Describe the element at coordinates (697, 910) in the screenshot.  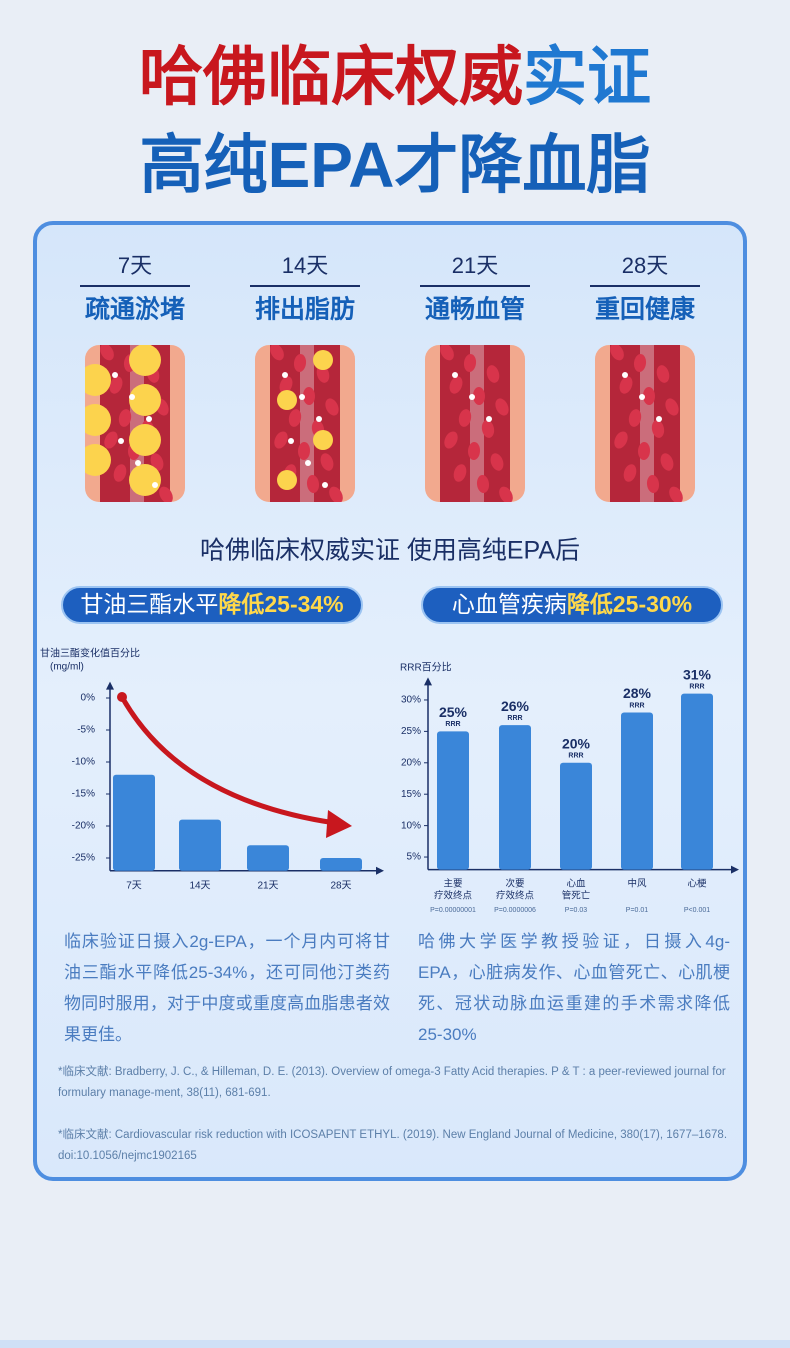
I see `p-value: P<0.001` at that location.